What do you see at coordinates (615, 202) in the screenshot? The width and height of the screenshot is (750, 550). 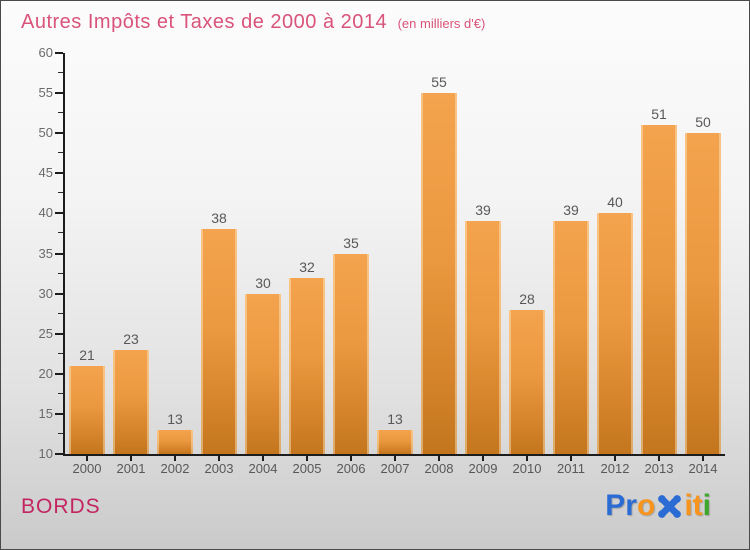 I see `bar-value-label: 40` at bounding box center [615, 202].